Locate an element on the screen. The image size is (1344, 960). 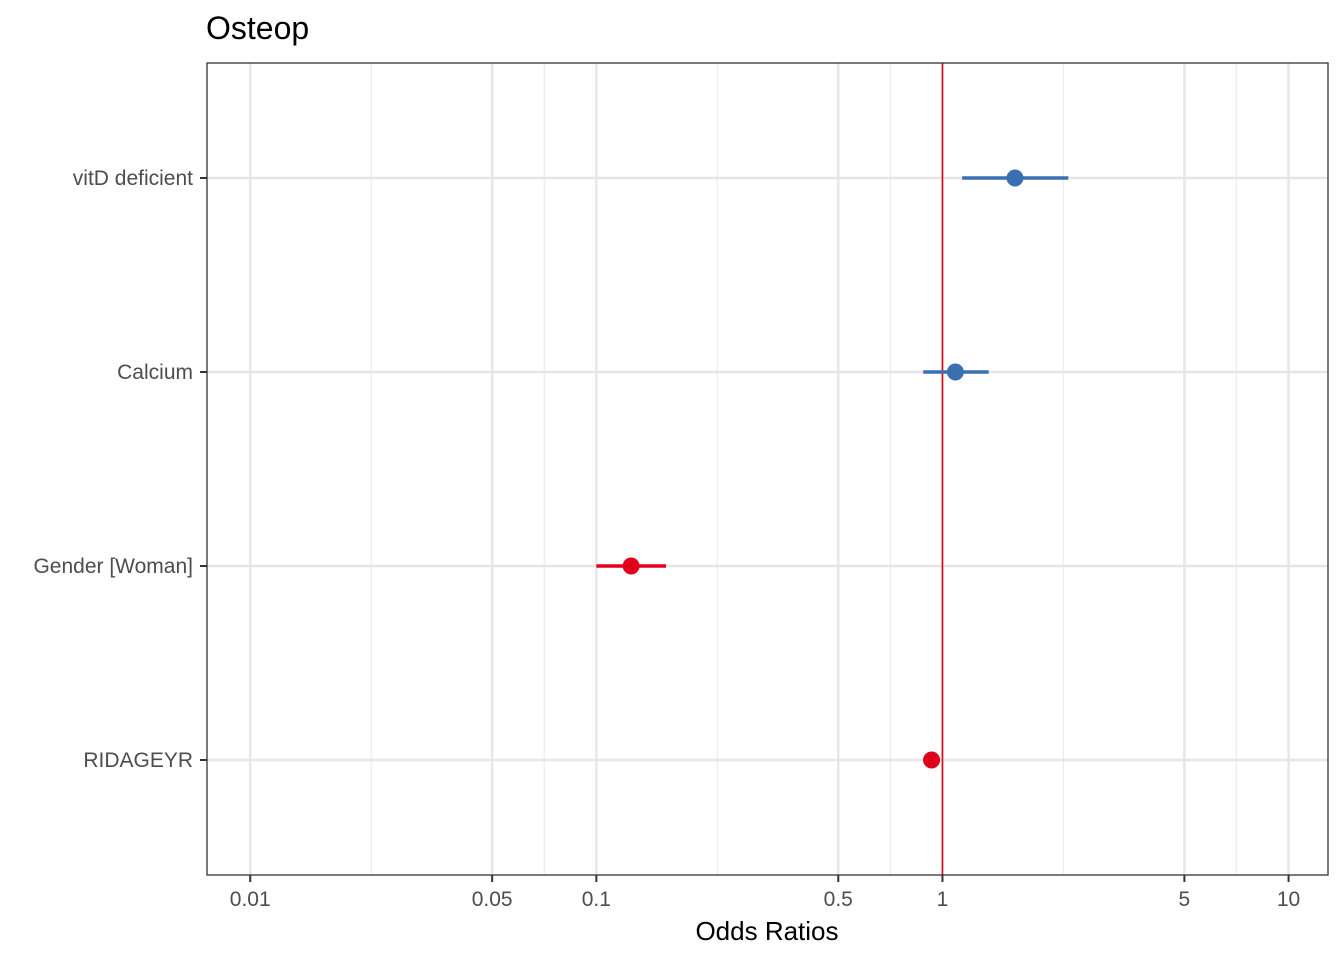
x-tick-label: 10 is located at coordinates (1288, 899).